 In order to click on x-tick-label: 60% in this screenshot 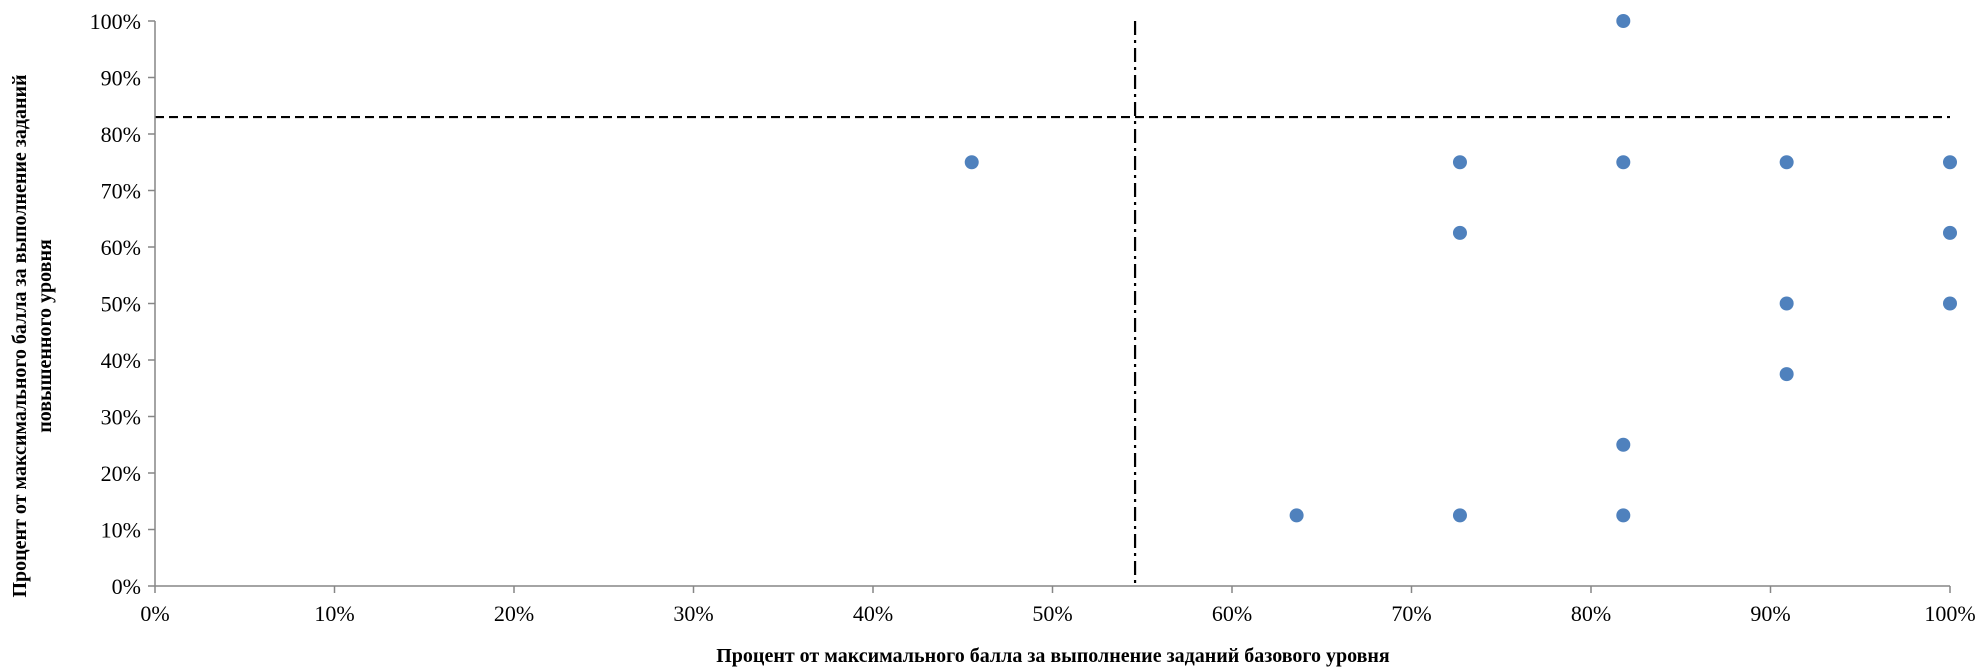, I will do `click(1232, 613)`.